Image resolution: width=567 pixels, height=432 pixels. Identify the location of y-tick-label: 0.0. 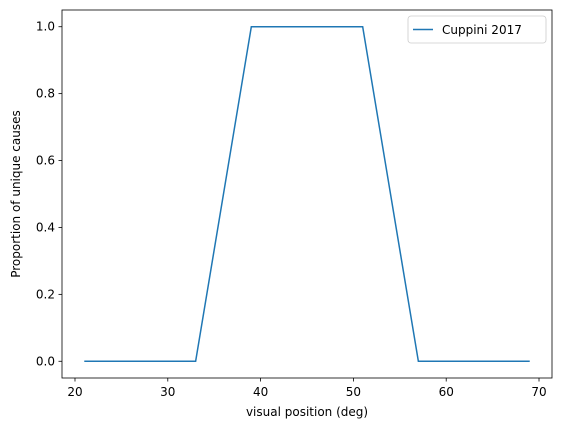
(45, 361).